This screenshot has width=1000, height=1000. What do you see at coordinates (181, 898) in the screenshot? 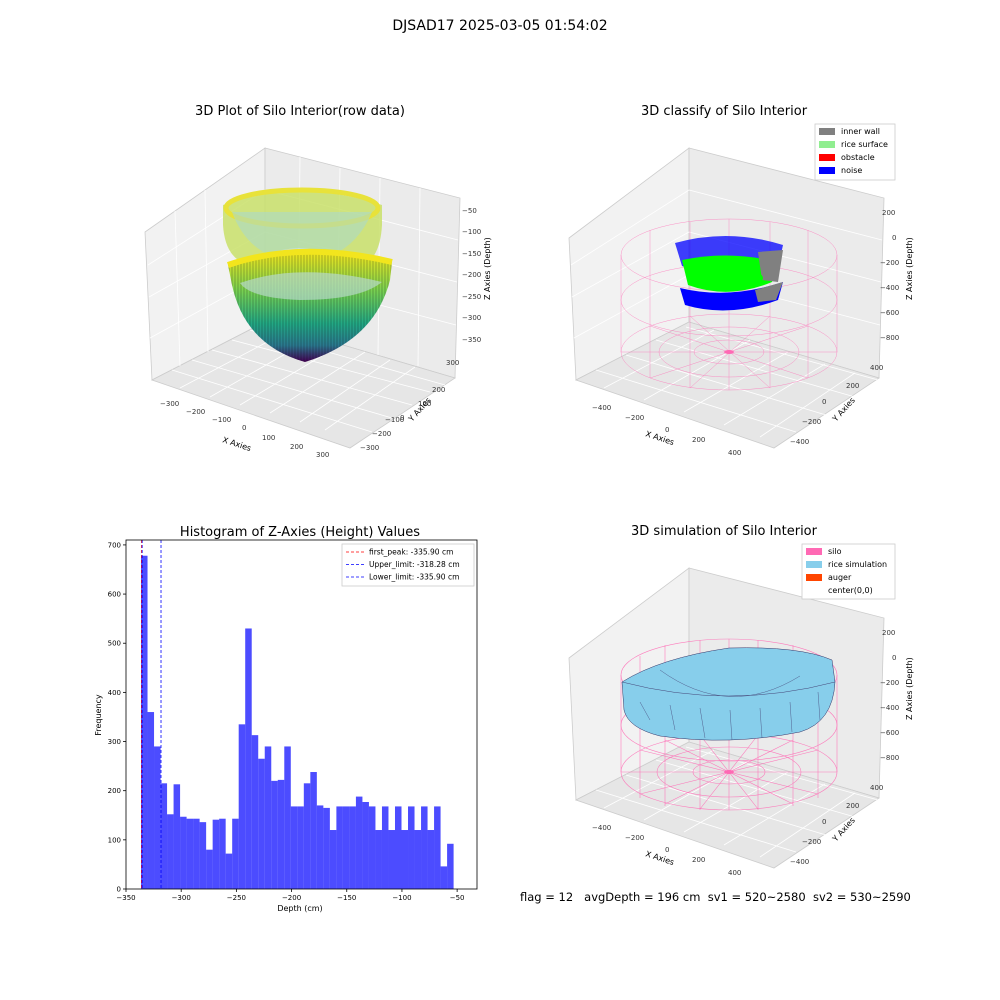
I see `histogram-x-tick-label: −300` at bounding box center [181, 898].